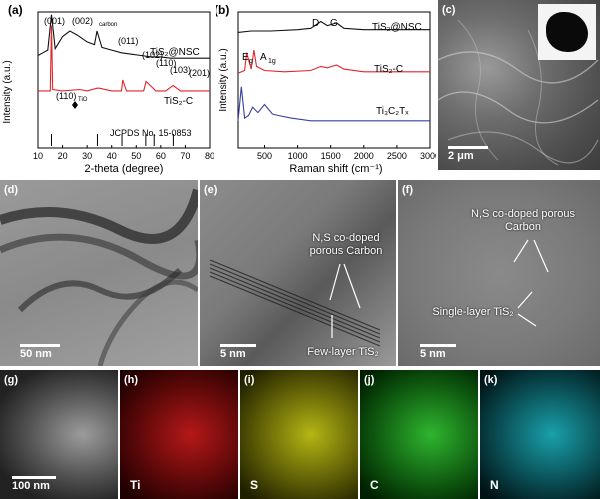 The image size is (600, 499). Describe the element at coordinates (87, 156) in the screenshot. I see `xrd-xtick-2: 30` at that location.